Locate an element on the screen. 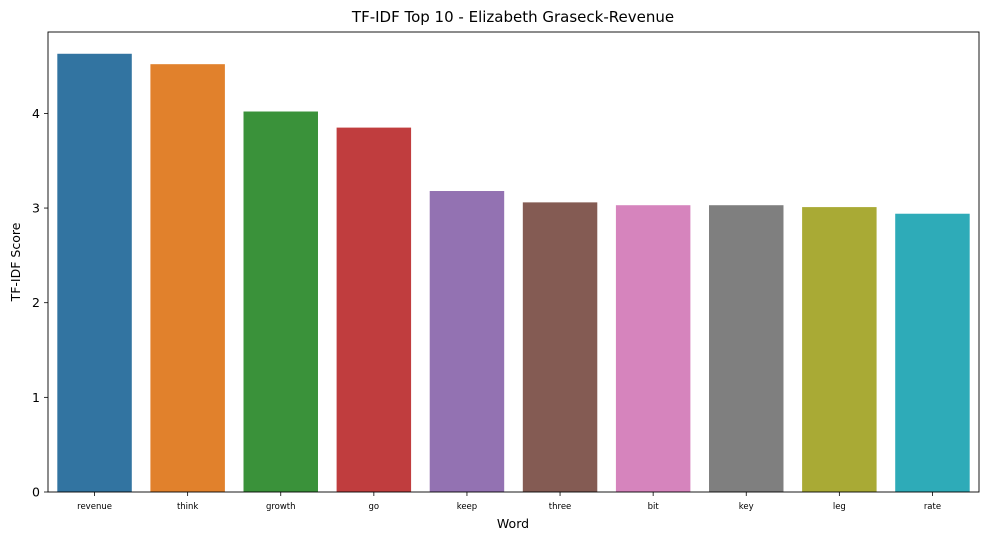  y-axis-label: TF-IDF Score is located at coordinates (15, 262).